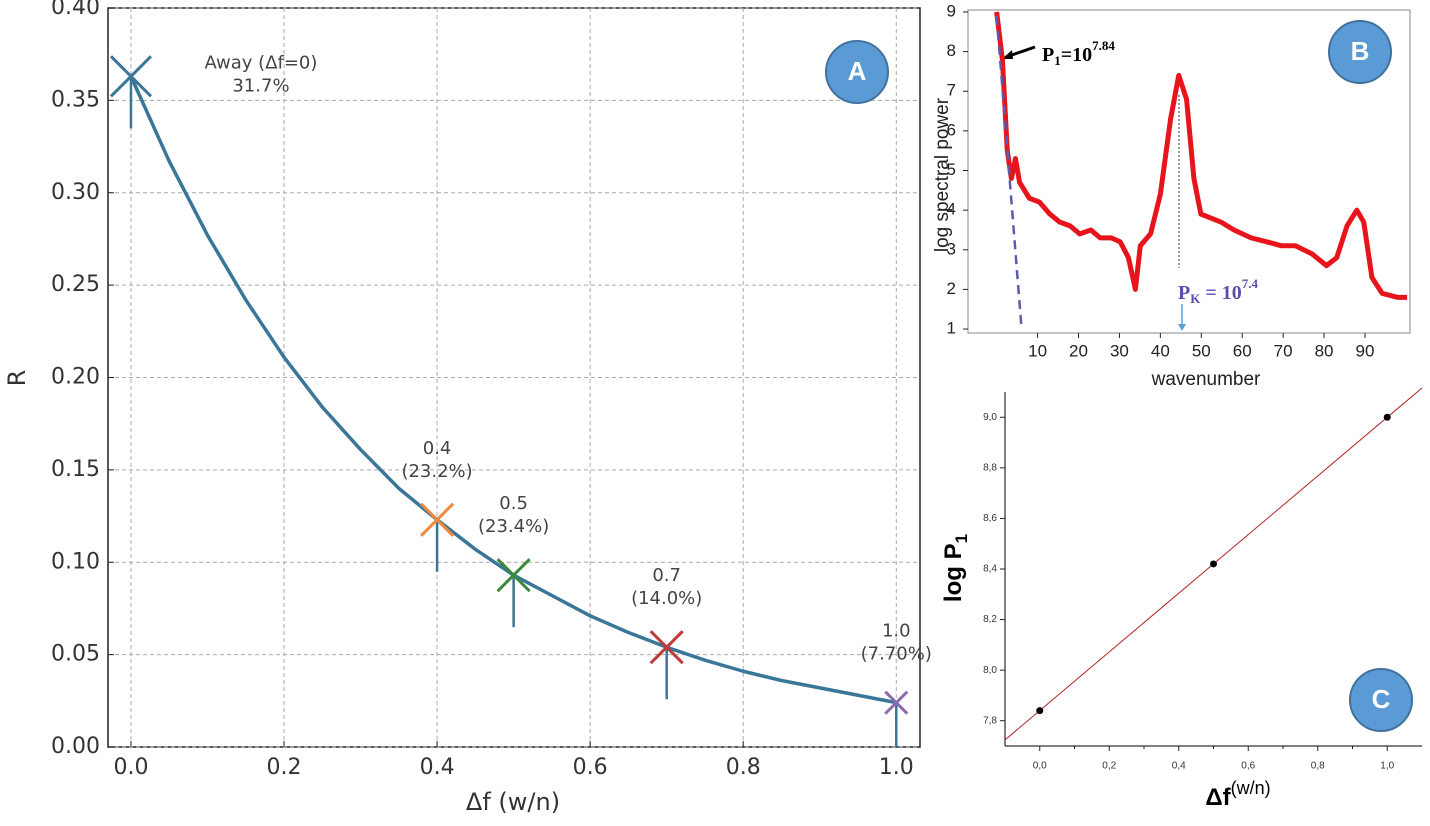 The width and height of the screenshot is (1430, 826). I want to click on point-annotation: 0.4, so click(437, 448).